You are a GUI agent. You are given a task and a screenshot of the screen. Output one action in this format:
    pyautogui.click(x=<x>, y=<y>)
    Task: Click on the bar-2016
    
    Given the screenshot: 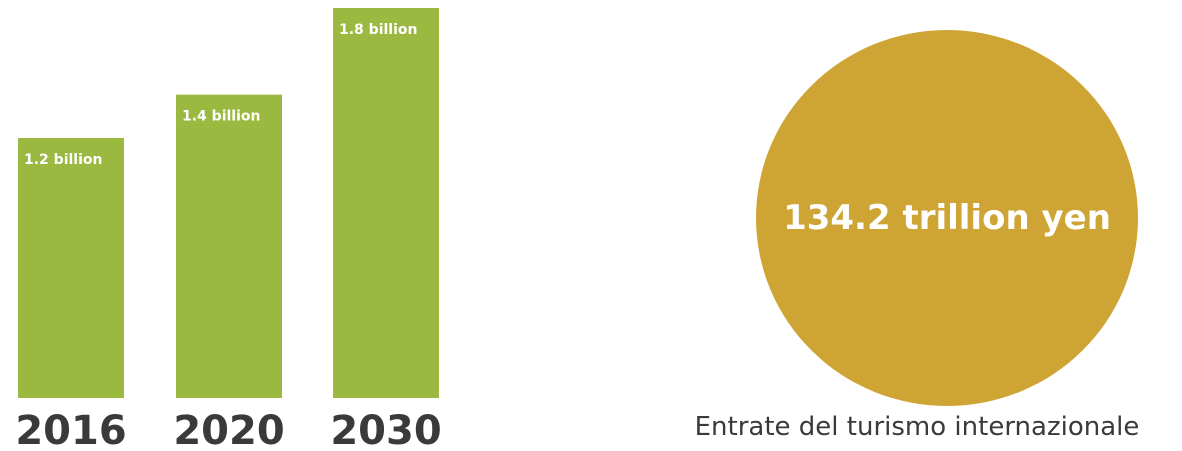 What is the action you would take?
    pyautogui.click(x=71, y=268)
    